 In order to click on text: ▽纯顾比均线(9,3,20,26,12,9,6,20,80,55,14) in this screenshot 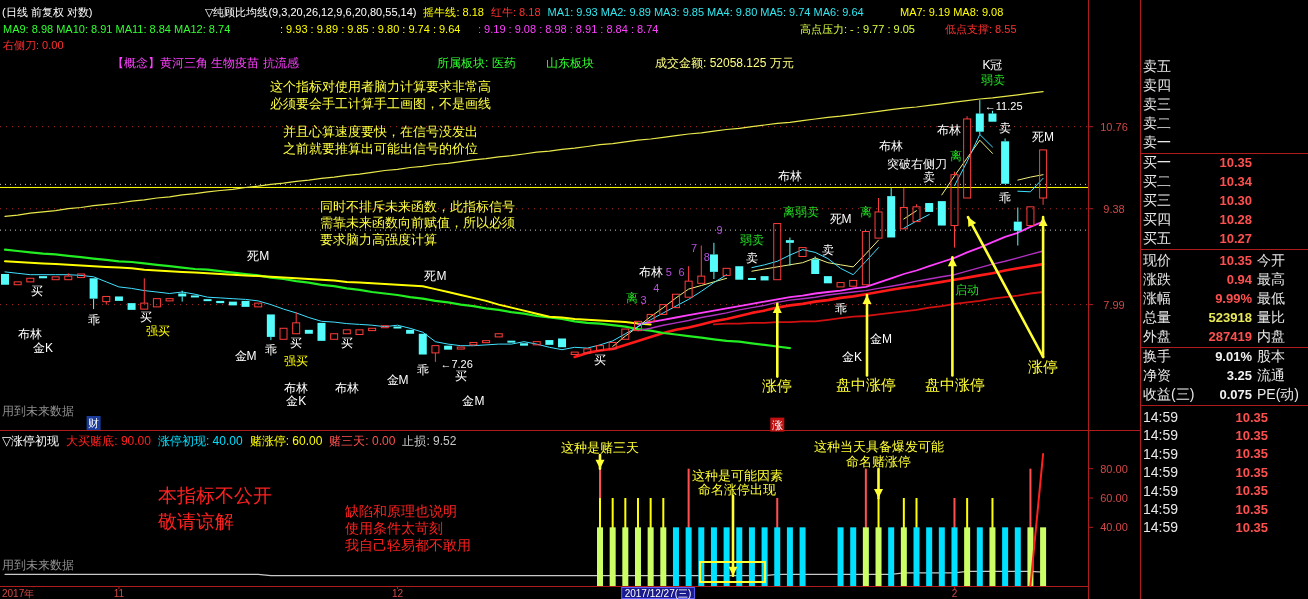, I will do `click(311, 12)`.